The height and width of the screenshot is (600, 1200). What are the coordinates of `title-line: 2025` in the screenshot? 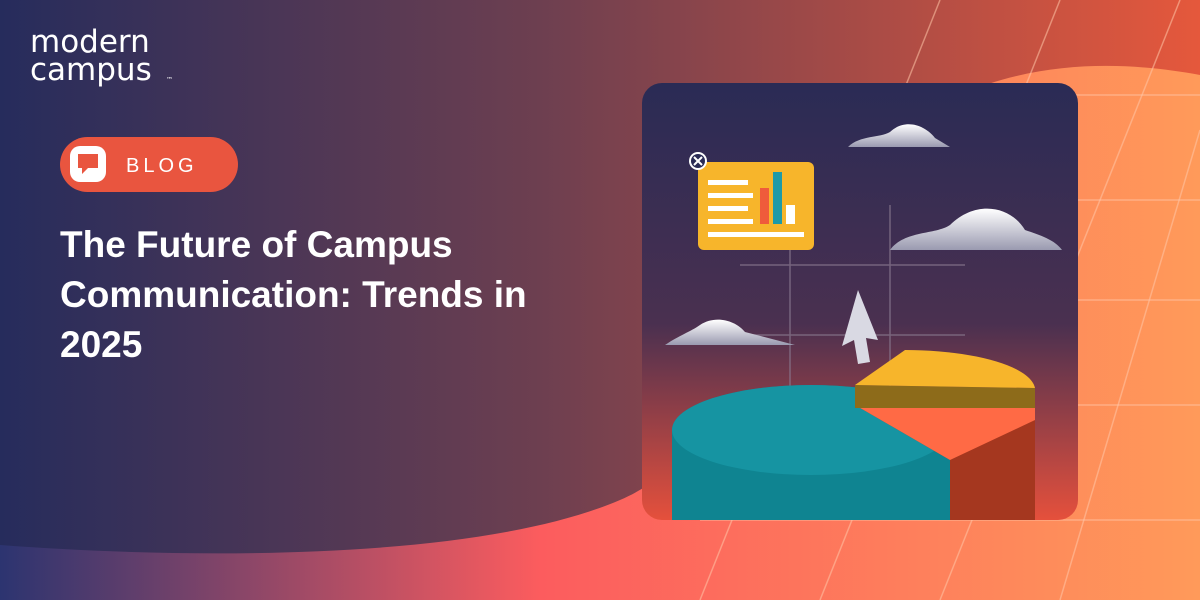 It's located at (101, 344).